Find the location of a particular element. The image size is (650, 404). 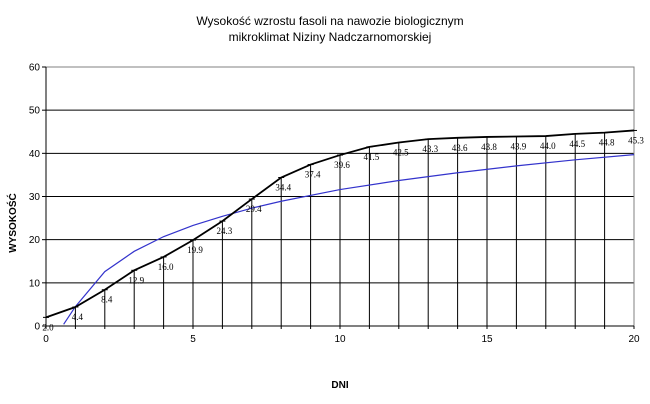

data-label: 37.4 is located at coordinates (313, 175).